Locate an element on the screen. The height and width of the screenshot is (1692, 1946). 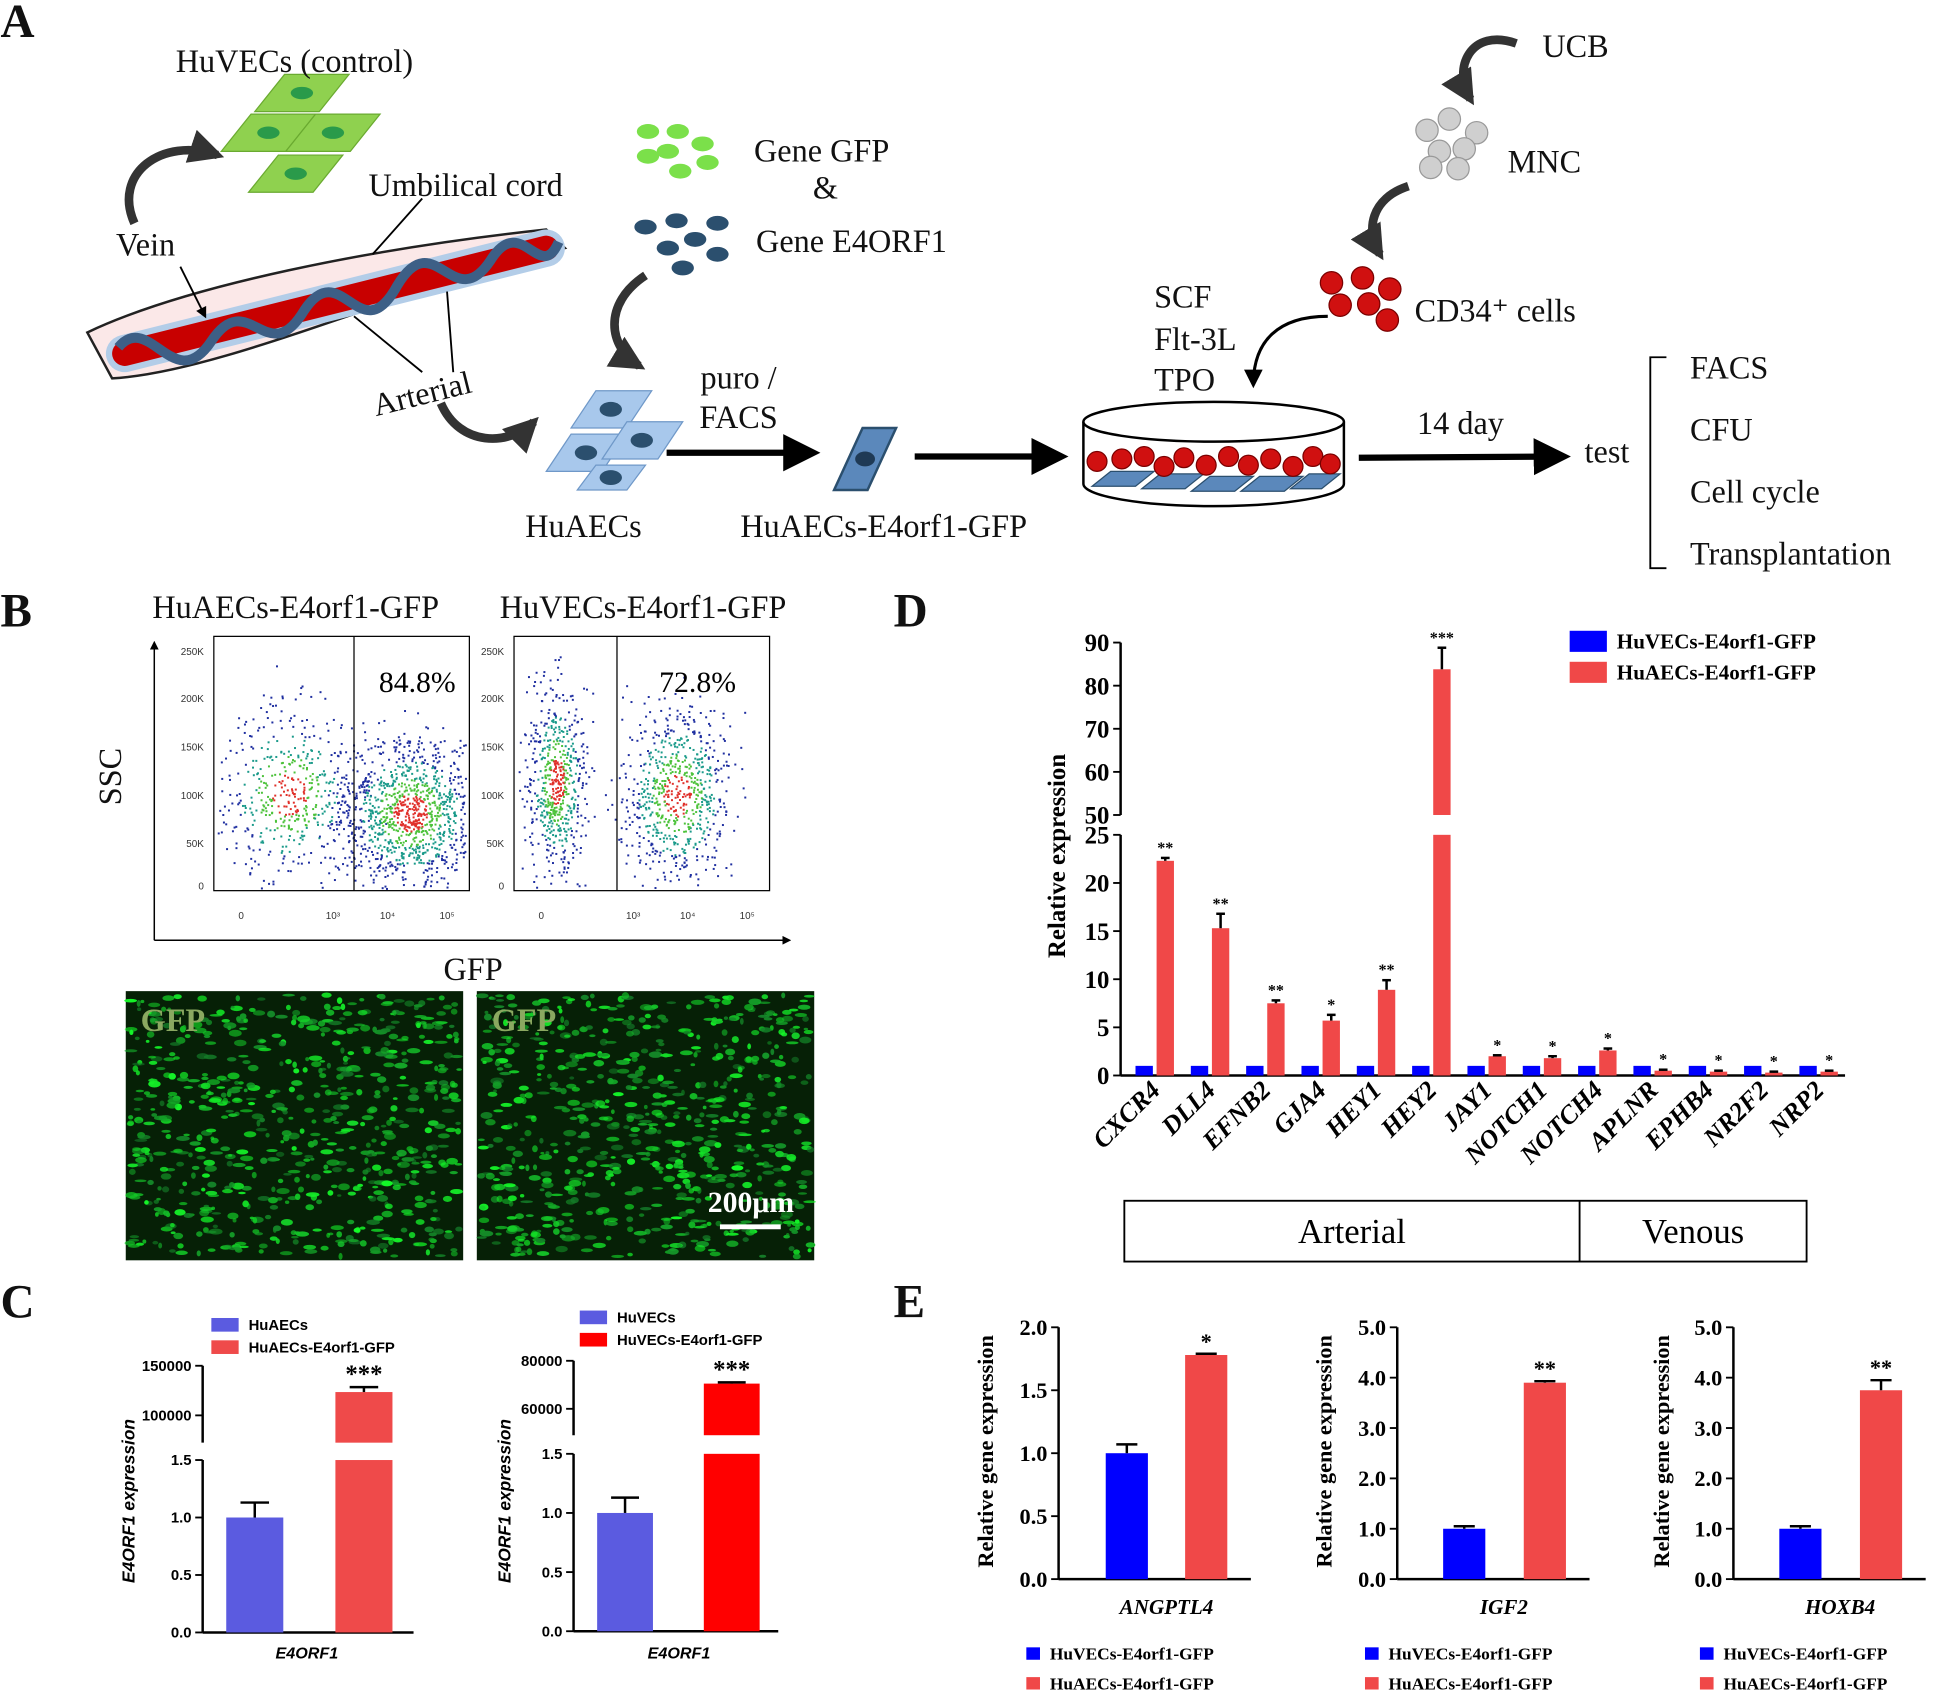
legend-swatch is located at coordinates (1588, 672).